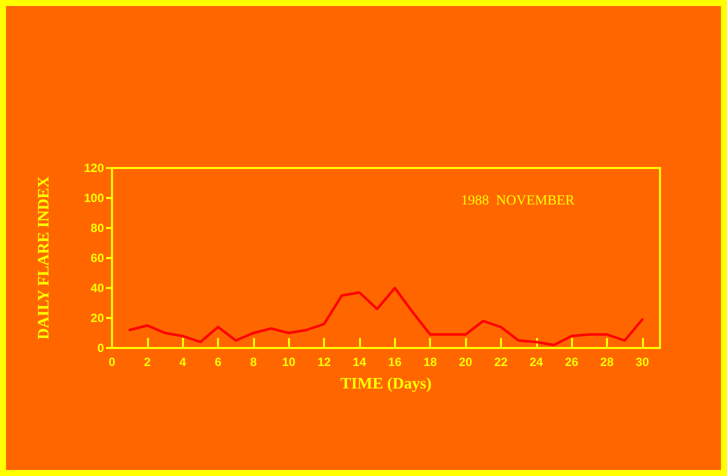 The width and height of the screenshot is (727, 476). I want to click on x-tick-label: 8, so click(254, 362).